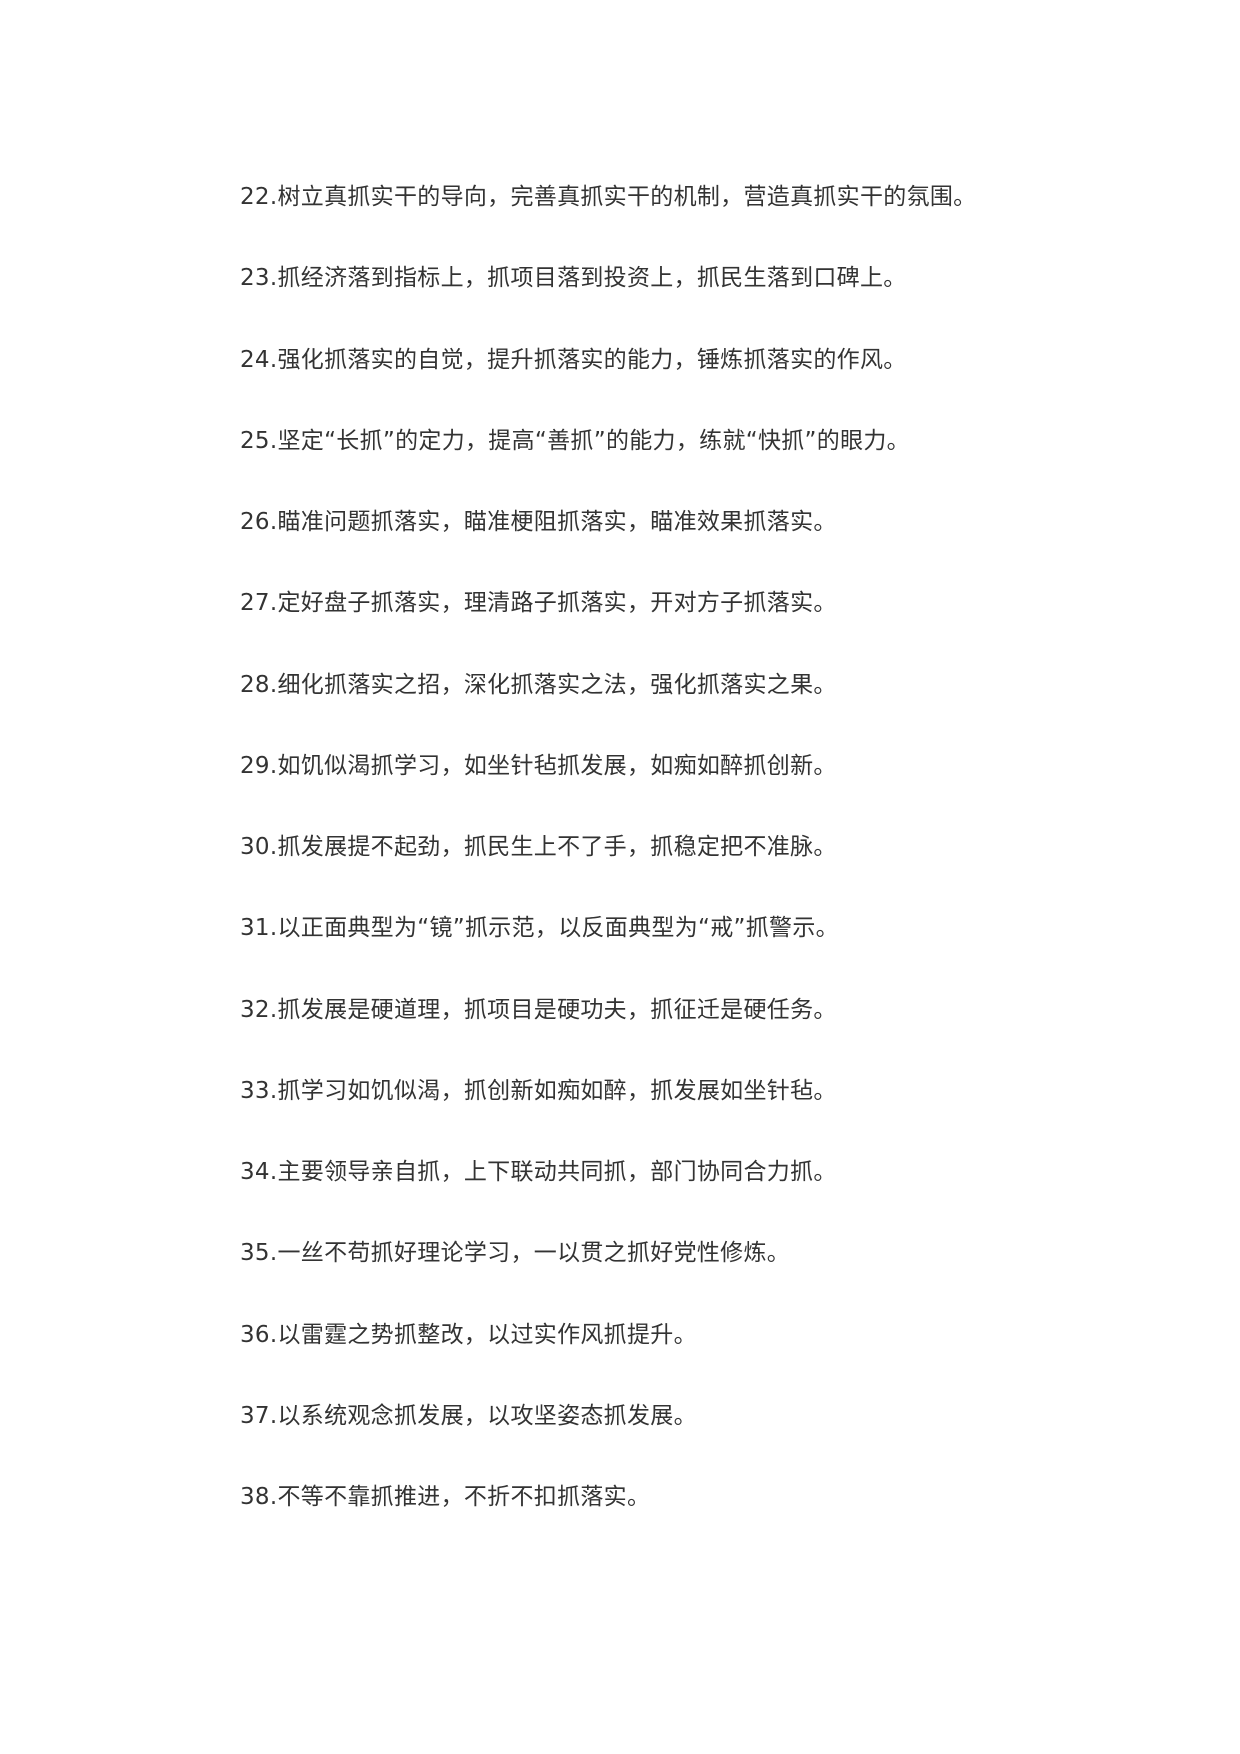  Describe the element at coordinates (538, 1090) in the screenshot. I see `list-item: 33.抓学习如饥似渴，抓创新如痴如醉，抓发展如坐针毡。` at that location.